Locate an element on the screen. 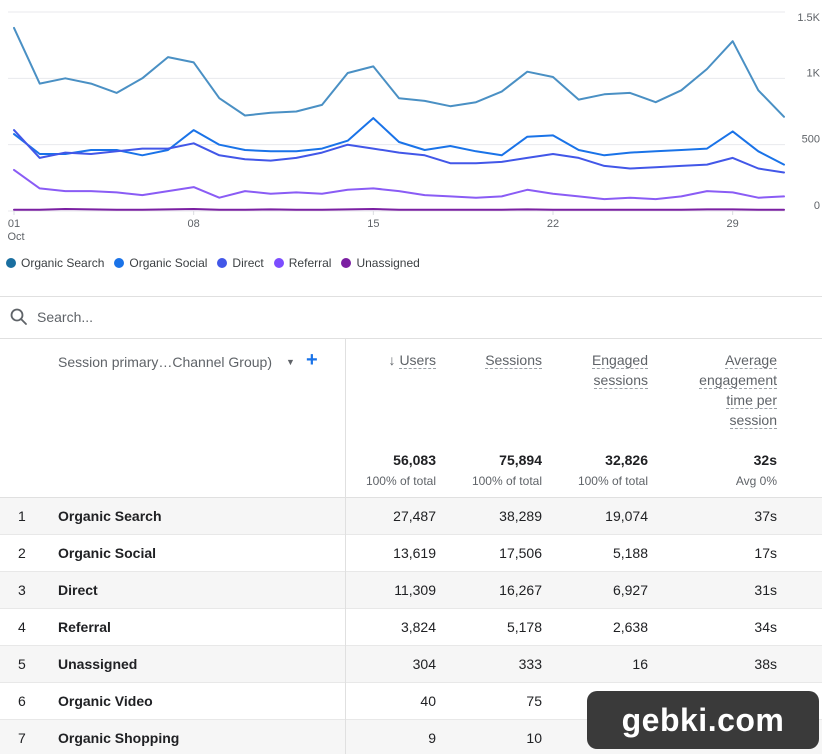 The height and width of the screenshot is (754, 822). total-engaged-sessions: 32,826 is located at coordinates (626, 460).